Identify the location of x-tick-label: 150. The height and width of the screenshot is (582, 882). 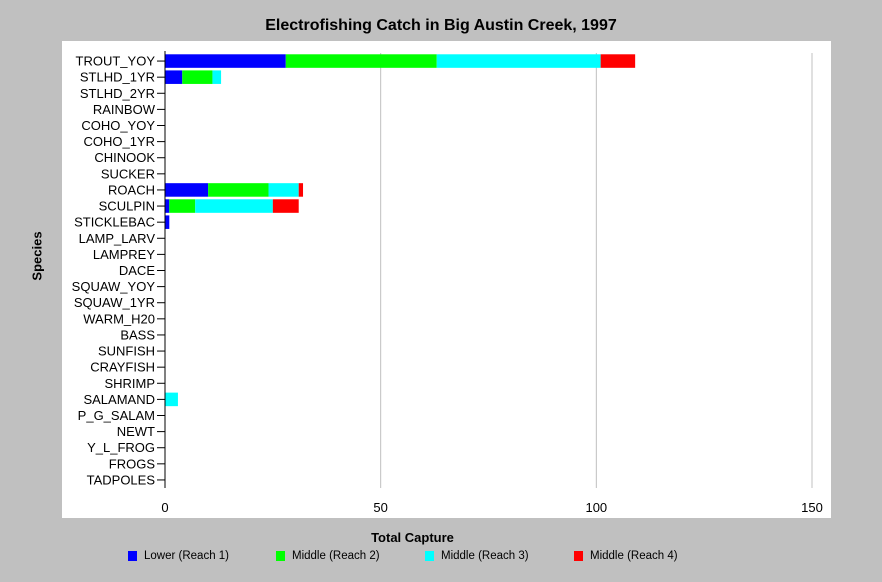
(812, 507).